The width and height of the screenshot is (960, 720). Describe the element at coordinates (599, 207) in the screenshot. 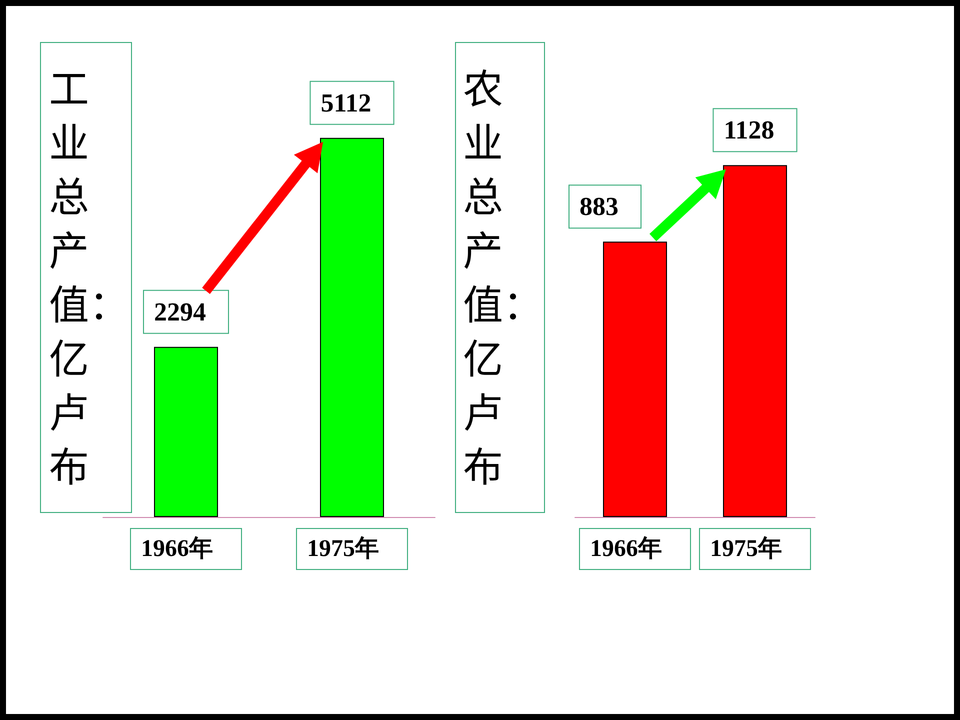

I see `data-label: 883` at that location.